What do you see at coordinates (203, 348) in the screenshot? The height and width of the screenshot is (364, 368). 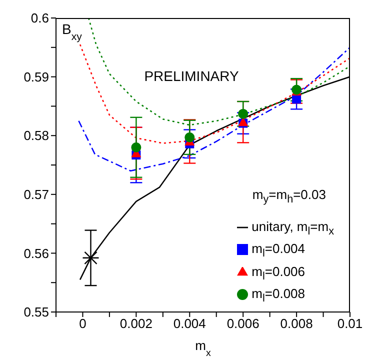 I see `x-axis-title: m$_{x}$` at bounding box center [203, 348].